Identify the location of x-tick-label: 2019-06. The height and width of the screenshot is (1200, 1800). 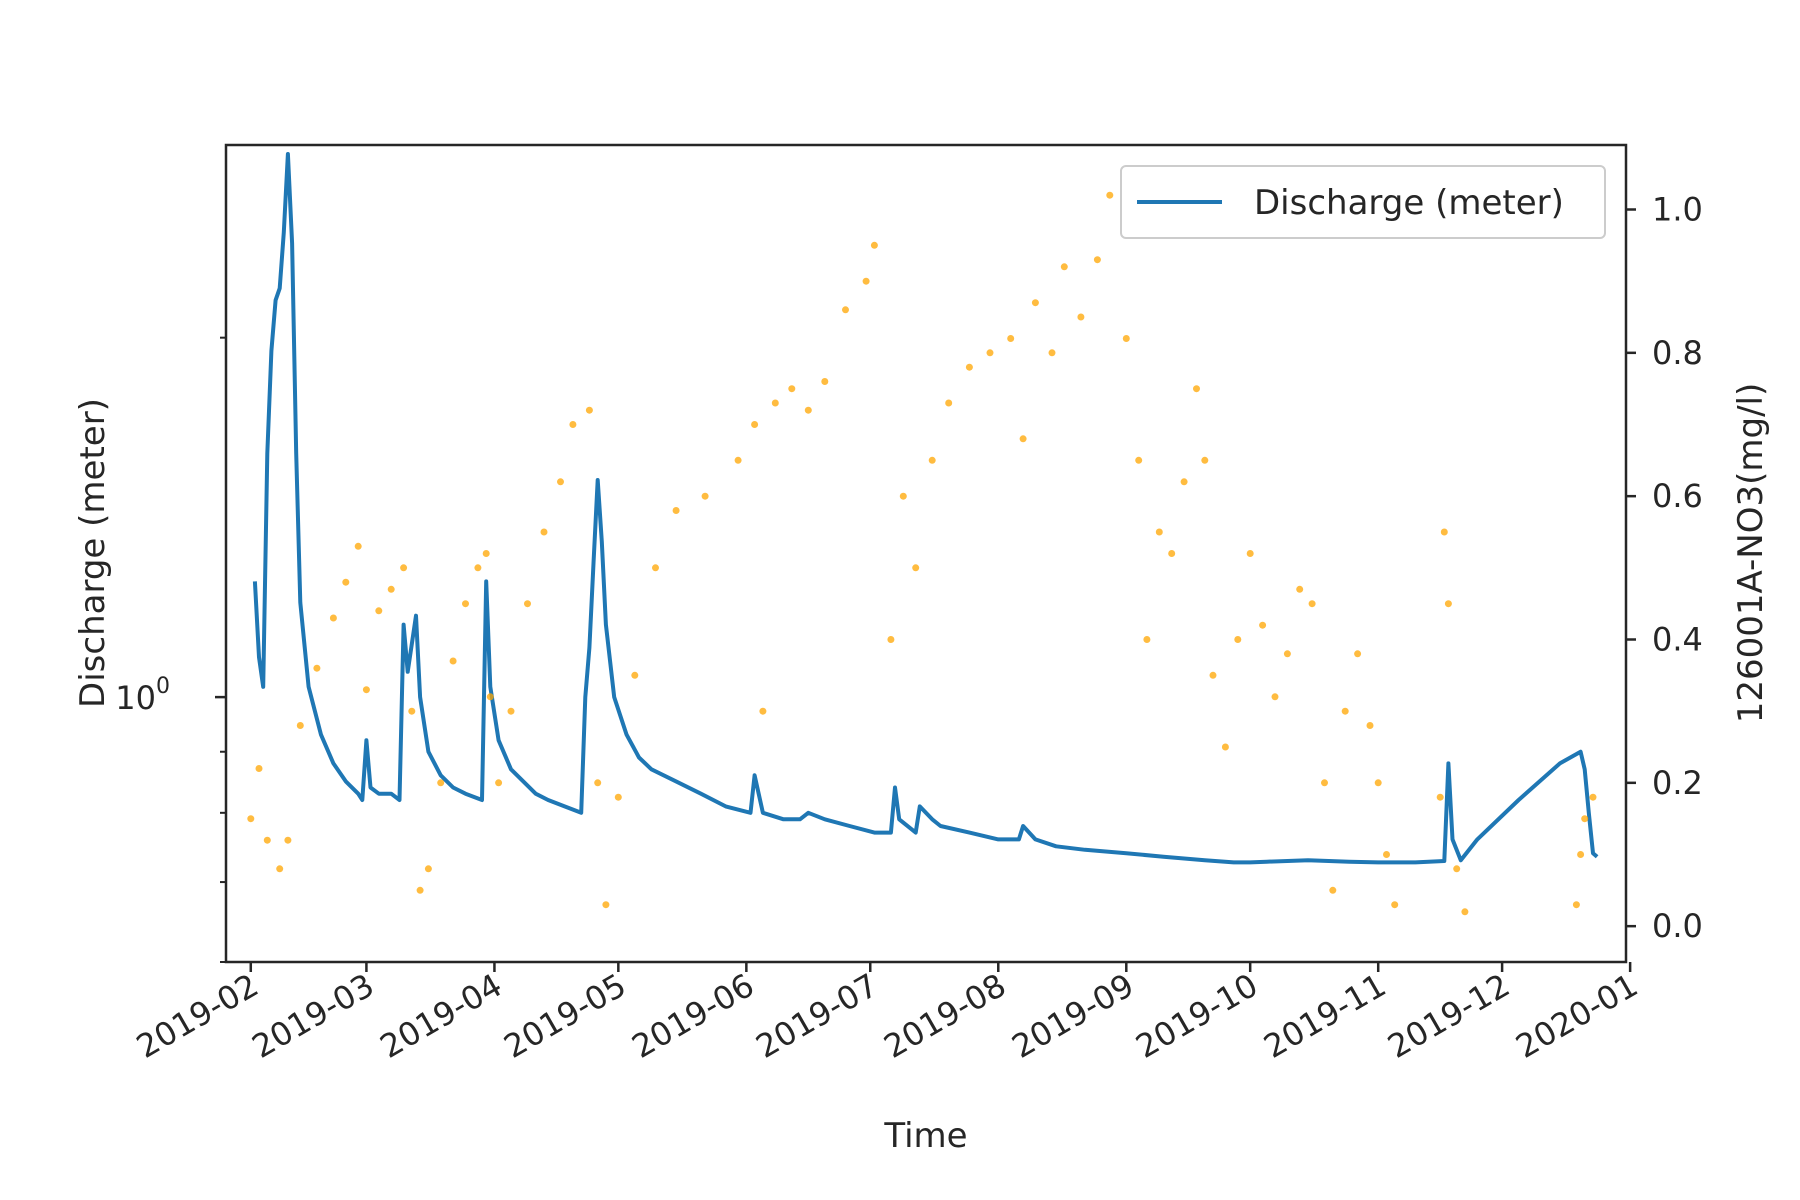
(693, 1016).